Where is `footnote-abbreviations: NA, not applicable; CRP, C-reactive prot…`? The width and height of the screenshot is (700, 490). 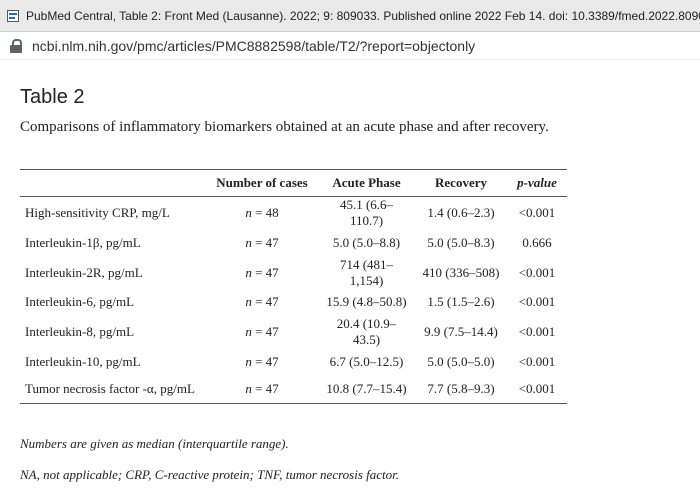 footnote-abbreviations: NA, not applicable; CRP, C-reactive prot… is located at coordinates (210, 474).